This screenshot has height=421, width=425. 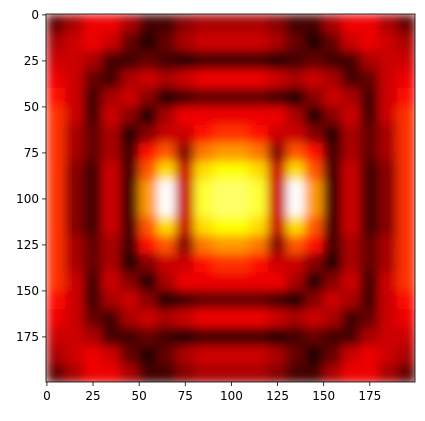 What do you see at coordinates (27, 245) in the screenshot?
I see `y-tick-label: 125` at bounding box center [27, 245].